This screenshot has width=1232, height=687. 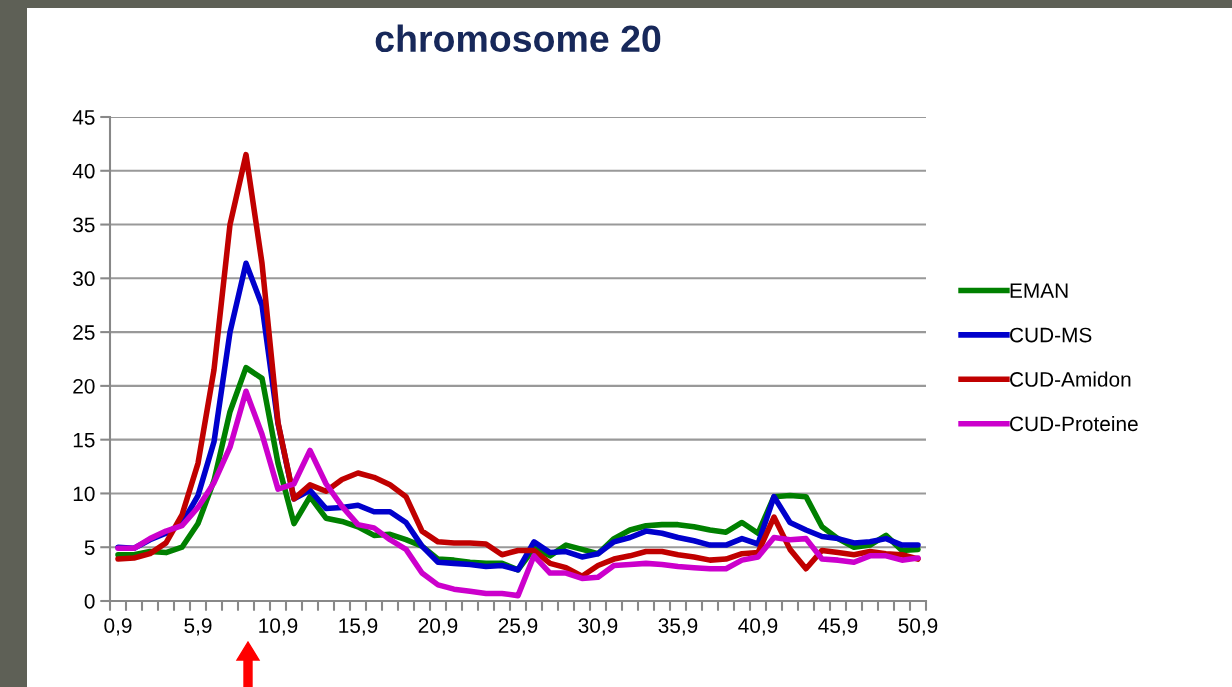 What do you see at coordinates (1039, 290) in the screenshot?
I see `legend-label: EMAN` at bounding box center [1039, 290].